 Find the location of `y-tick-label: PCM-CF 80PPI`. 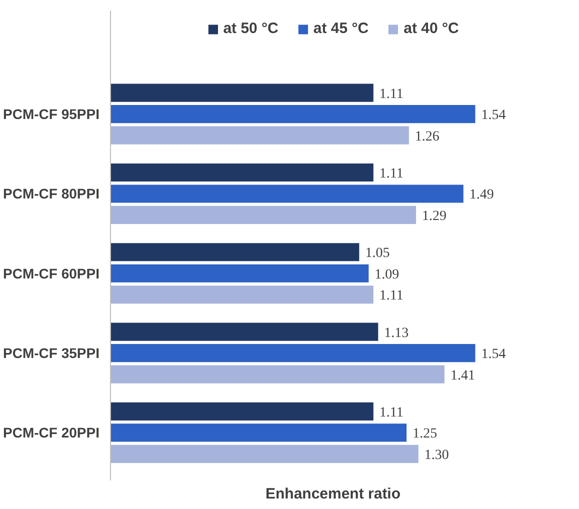

y-tick-label: PCM-CF 80PPI is located at coordinates (51, 194).